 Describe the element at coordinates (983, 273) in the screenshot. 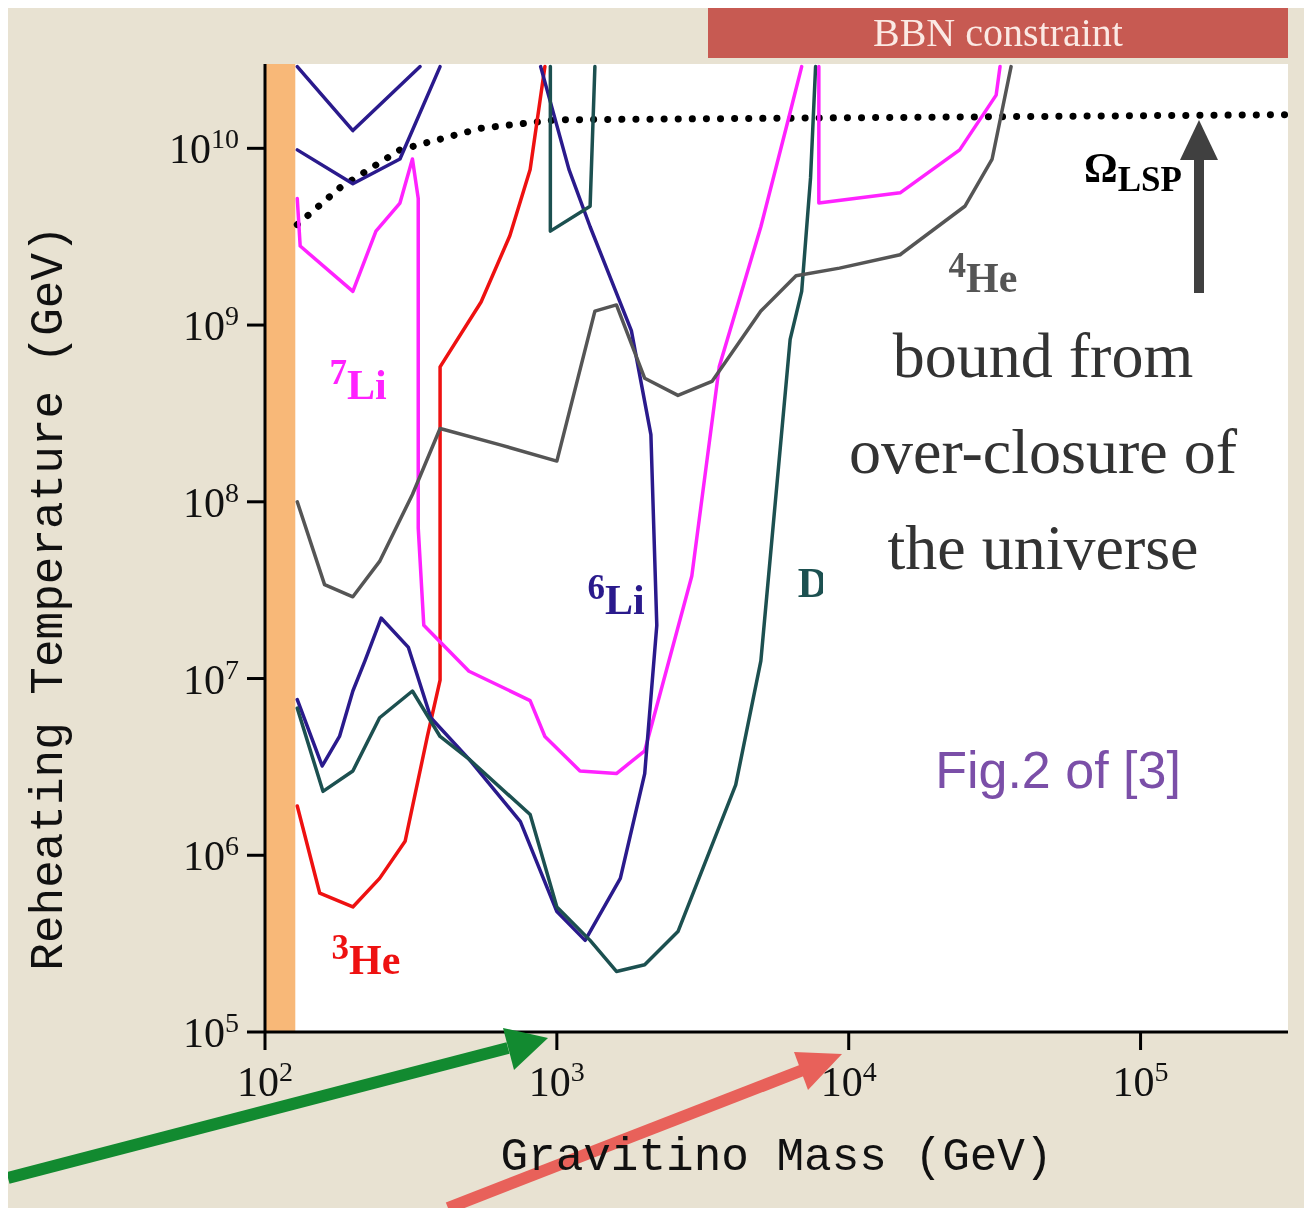

I see `series-label: $^{4}$He` at that location.